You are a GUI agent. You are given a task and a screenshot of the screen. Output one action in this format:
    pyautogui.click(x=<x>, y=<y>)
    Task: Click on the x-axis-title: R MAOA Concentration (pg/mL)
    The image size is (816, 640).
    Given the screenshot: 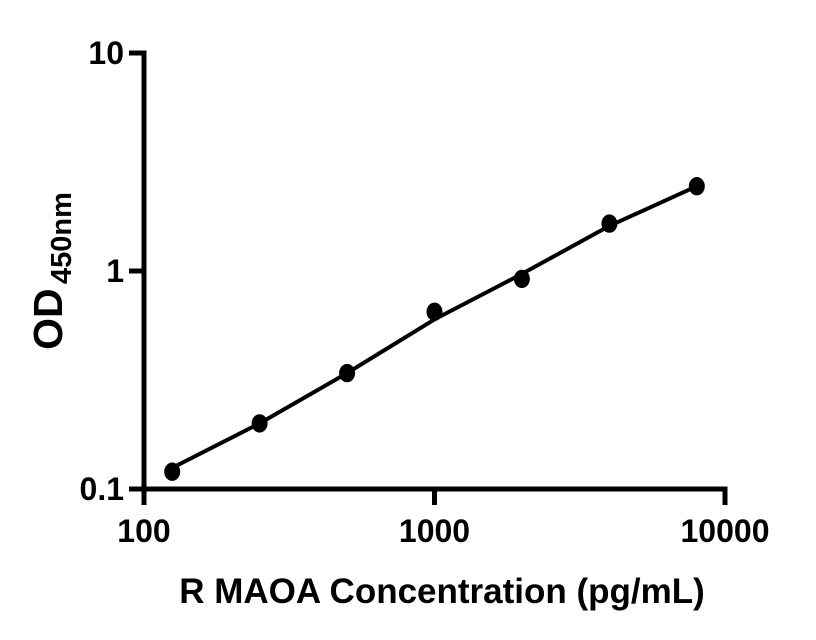 What is the action you would take?
    pyautogui.click(x=442, y=591)
    